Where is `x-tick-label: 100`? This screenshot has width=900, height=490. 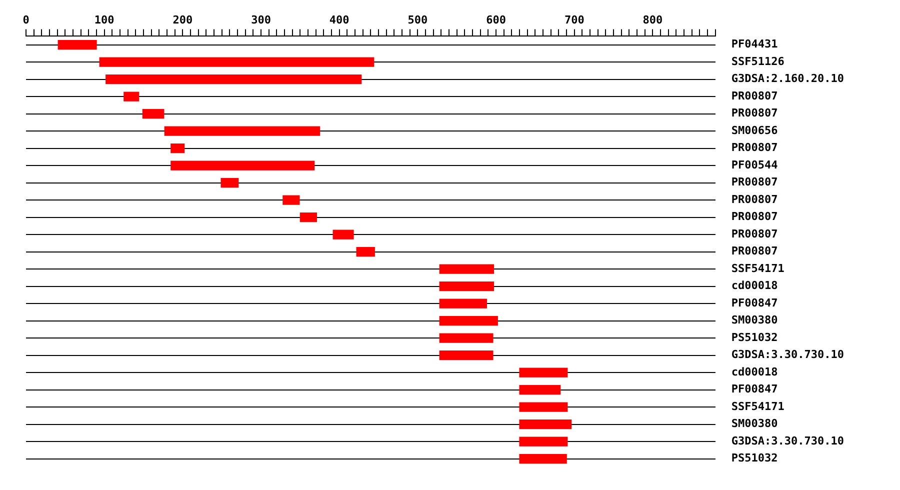 x-tick-label: 100 is located at coordinates (104, 19).